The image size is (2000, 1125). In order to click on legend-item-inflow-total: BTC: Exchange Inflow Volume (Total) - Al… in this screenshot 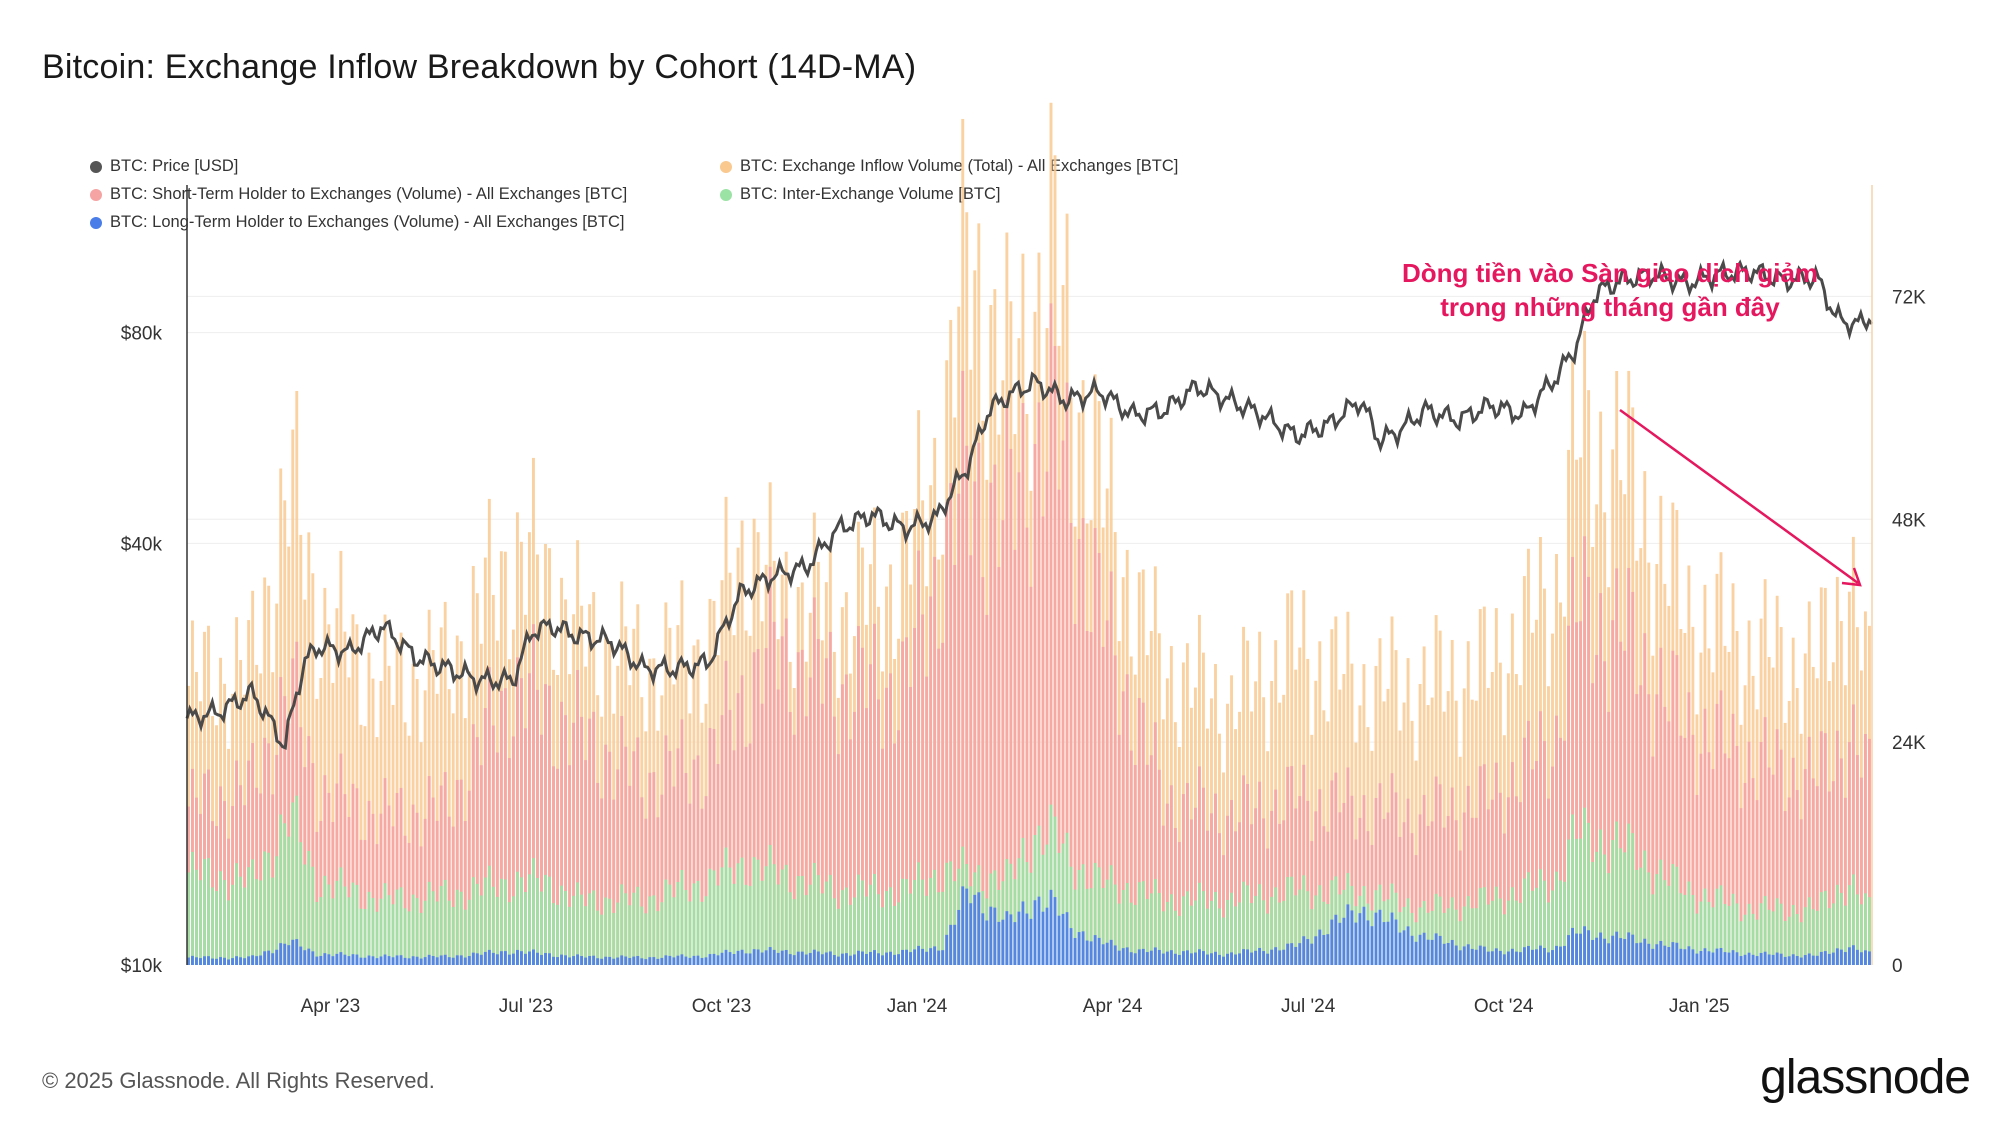, I will do `click(949, 166)`.